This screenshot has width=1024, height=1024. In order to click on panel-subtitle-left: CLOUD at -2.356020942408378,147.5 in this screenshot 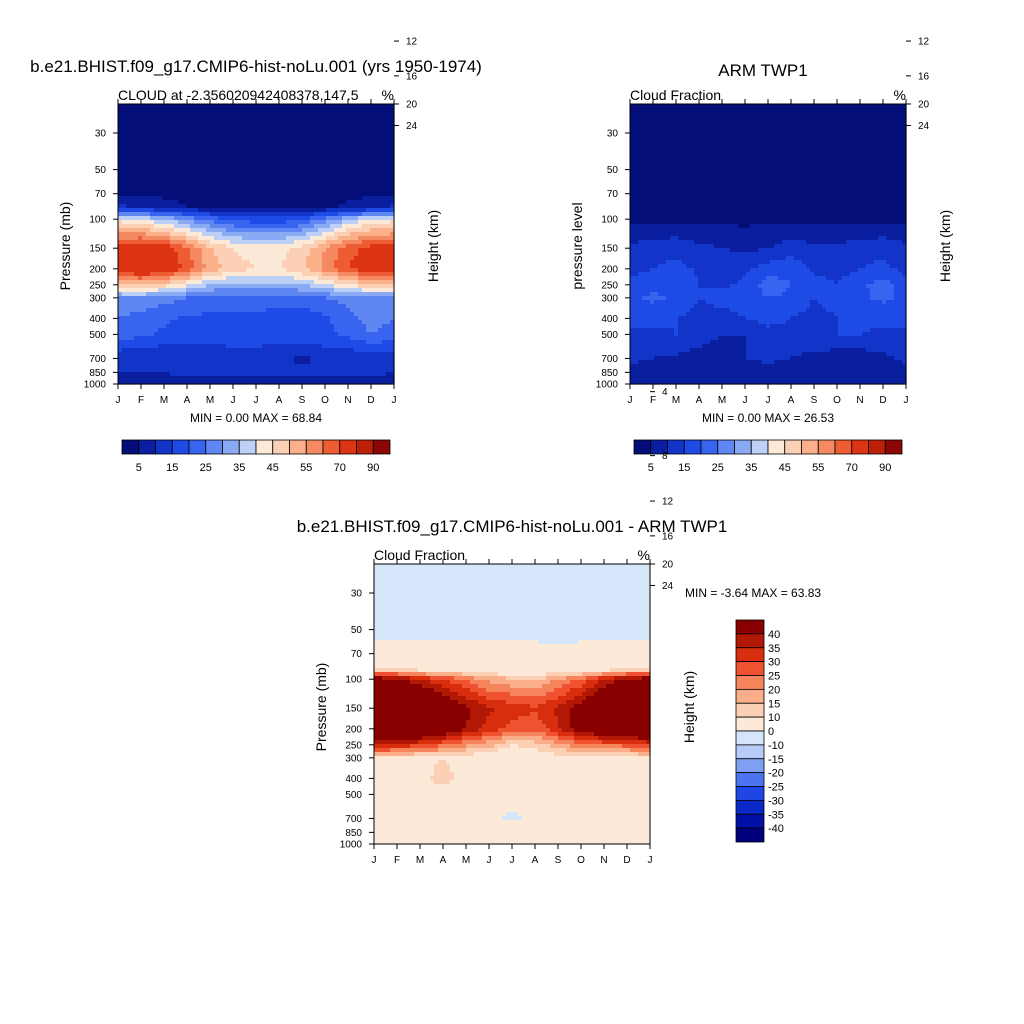, I will do `click(238, 95)`.